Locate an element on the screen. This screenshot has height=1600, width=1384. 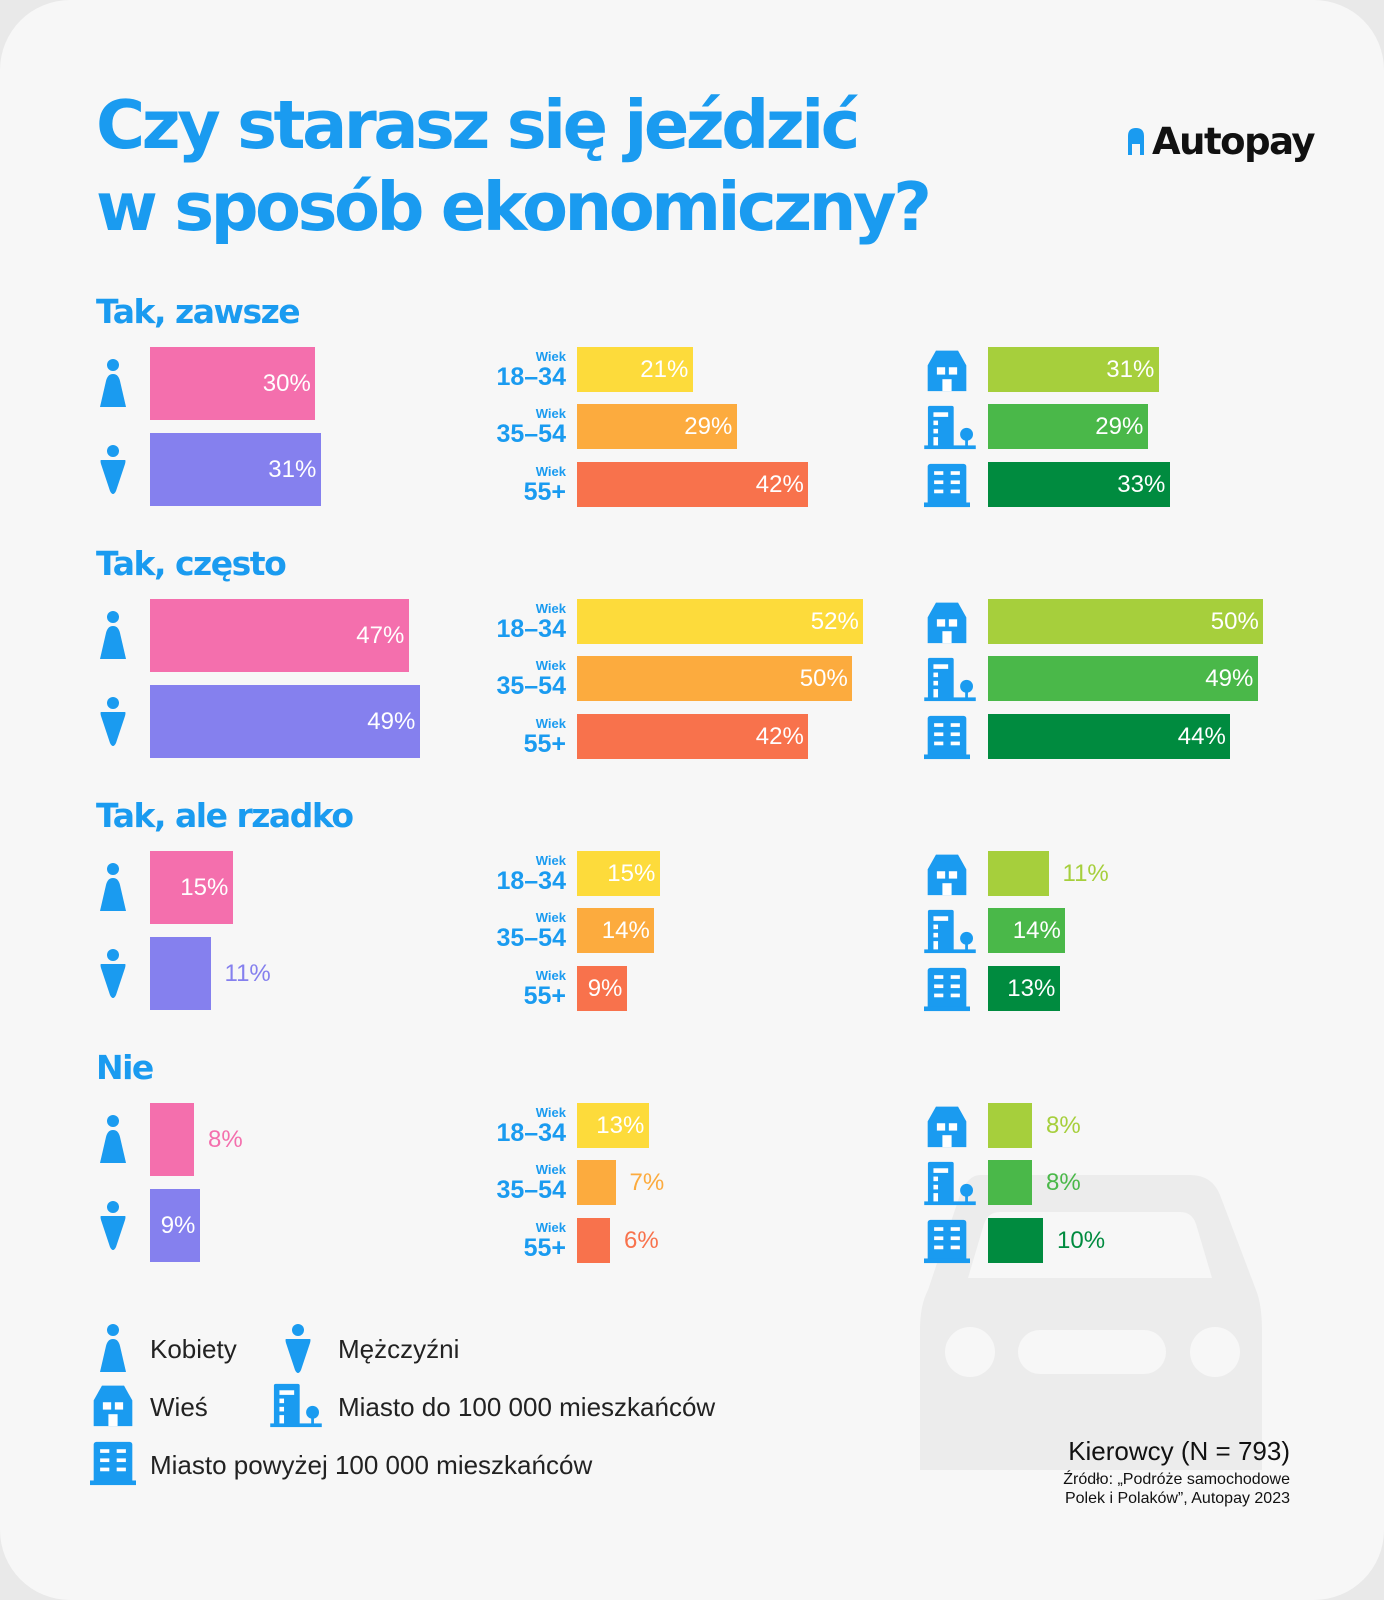
sec1-residence-3-value: 33% is located at coordinates (1141, 484).